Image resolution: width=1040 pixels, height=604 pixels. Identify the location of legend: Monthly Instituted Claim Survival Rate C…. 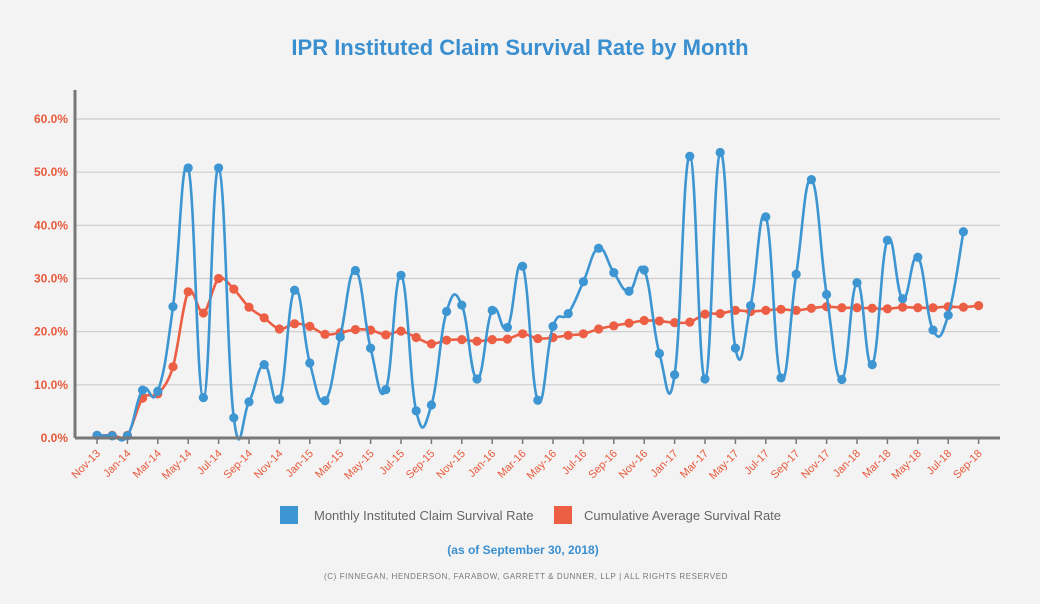
(530, 515).